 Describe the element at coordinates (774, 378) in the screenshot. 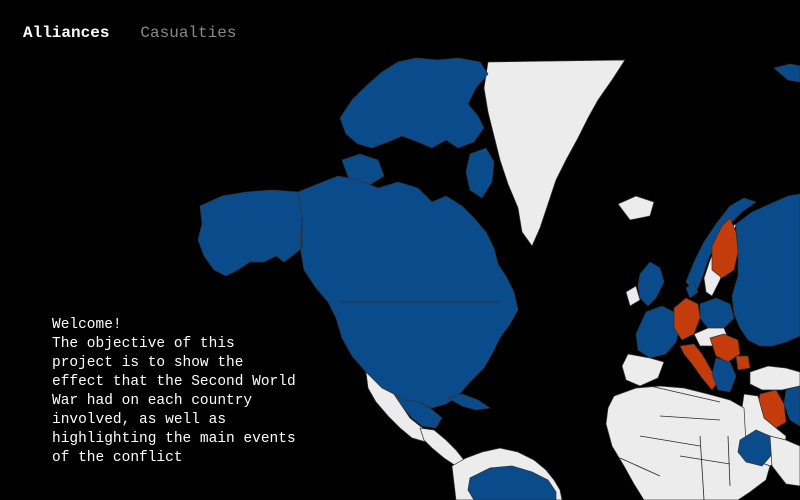

I see `country-turkey` at that location.